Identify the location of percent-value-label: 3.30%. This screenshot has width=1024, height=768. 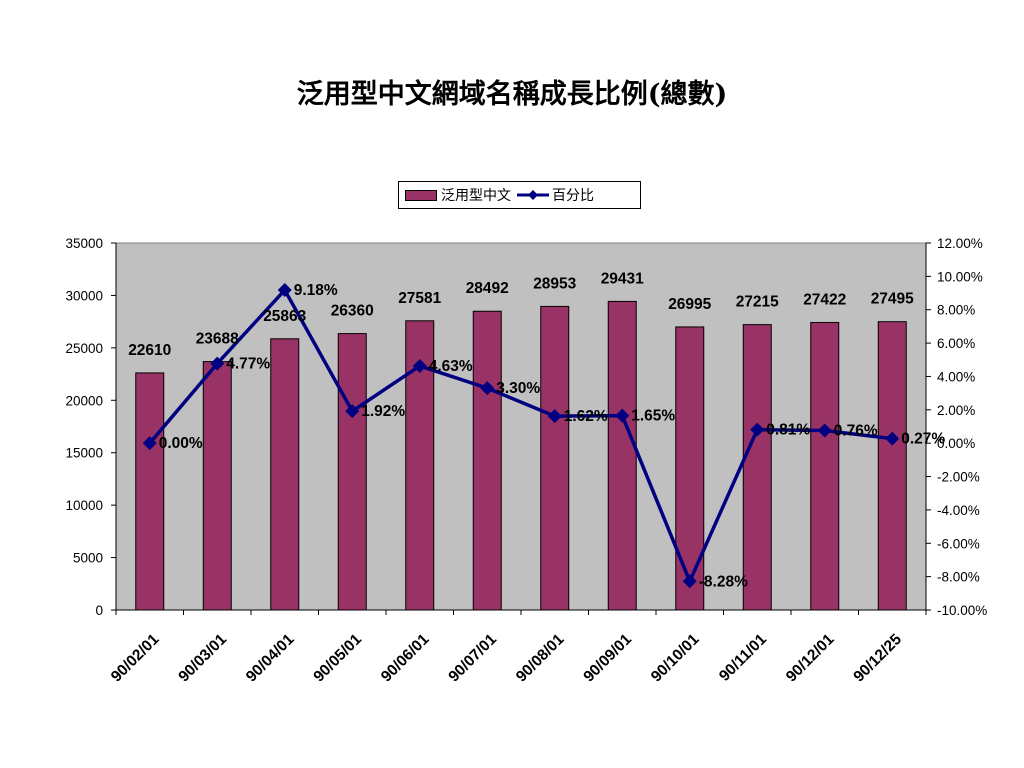
(518, 388).